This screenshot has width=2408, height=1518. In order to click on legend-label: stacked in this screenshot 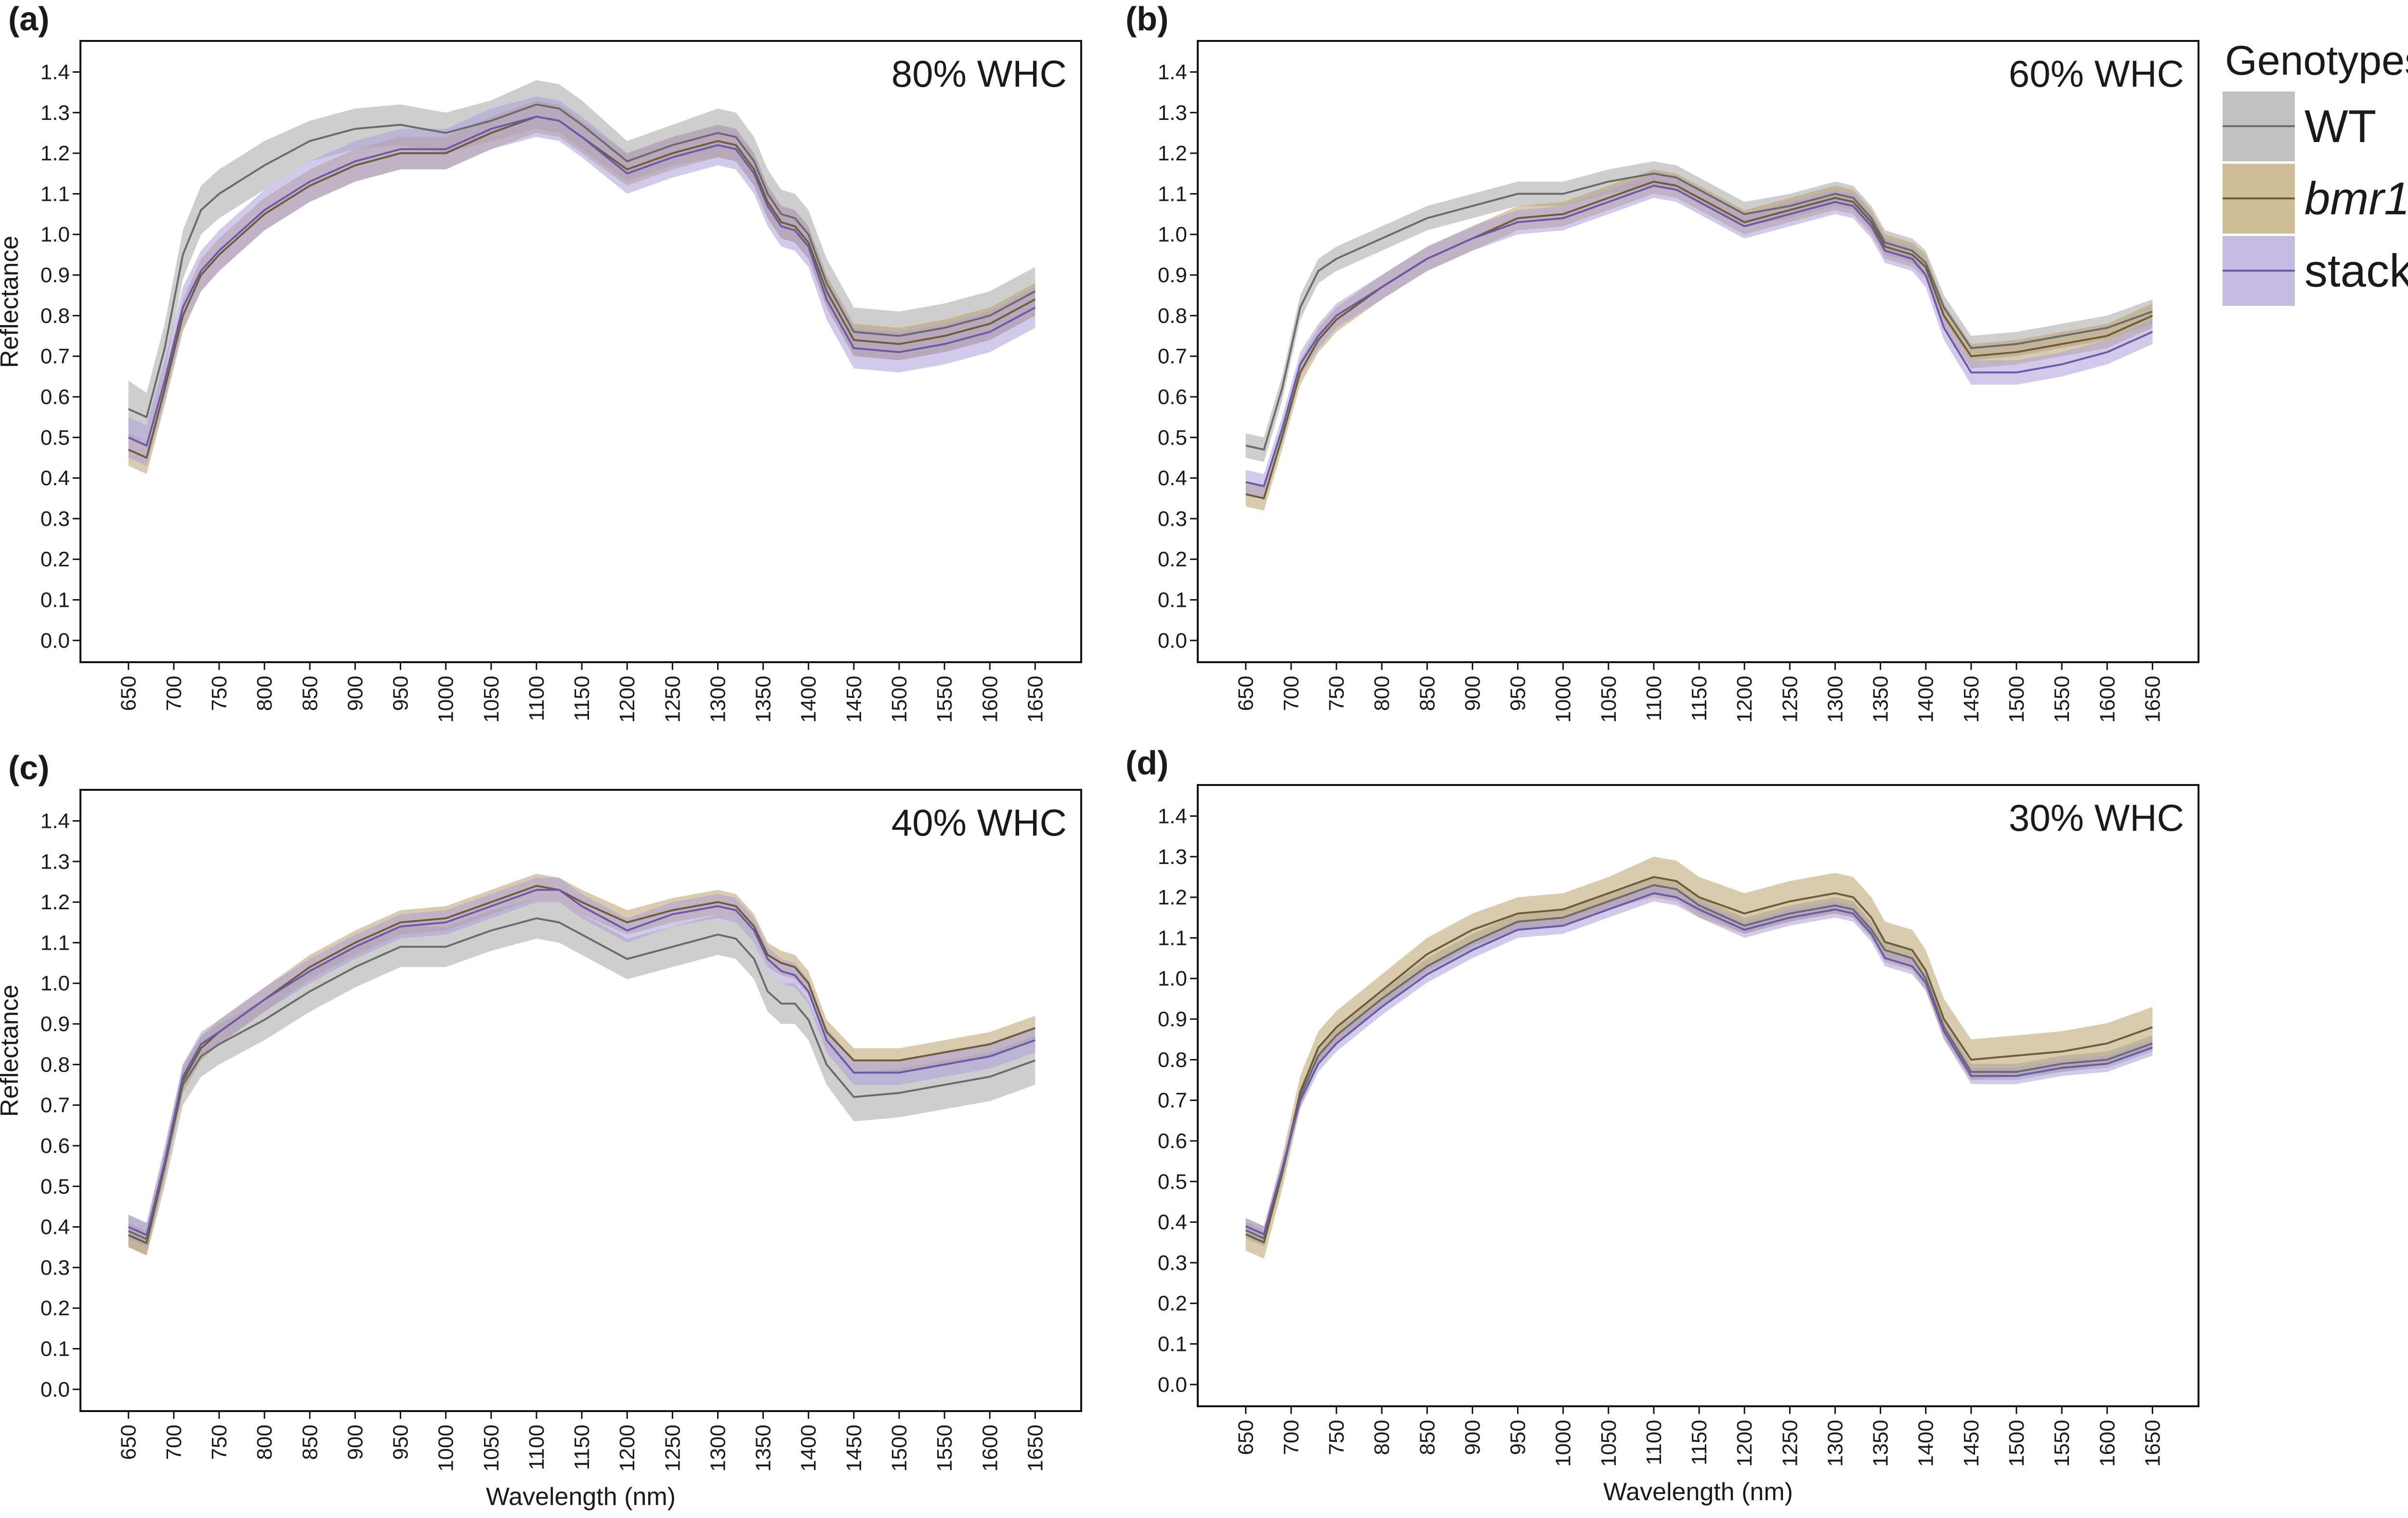, I will do `click(2356, 271)`.